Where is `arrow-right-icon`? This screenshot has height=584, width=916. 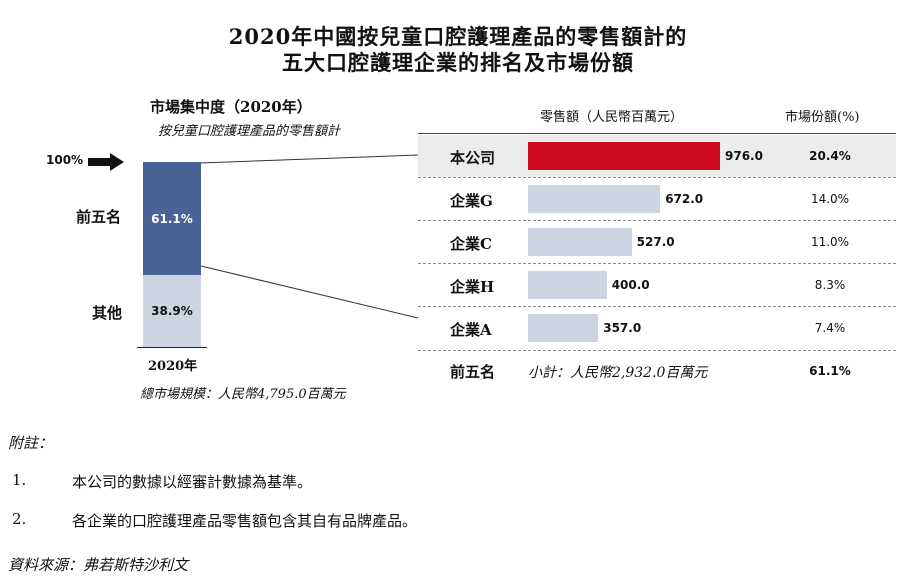 arrow-right-icon is located at coordinates (106, 162).